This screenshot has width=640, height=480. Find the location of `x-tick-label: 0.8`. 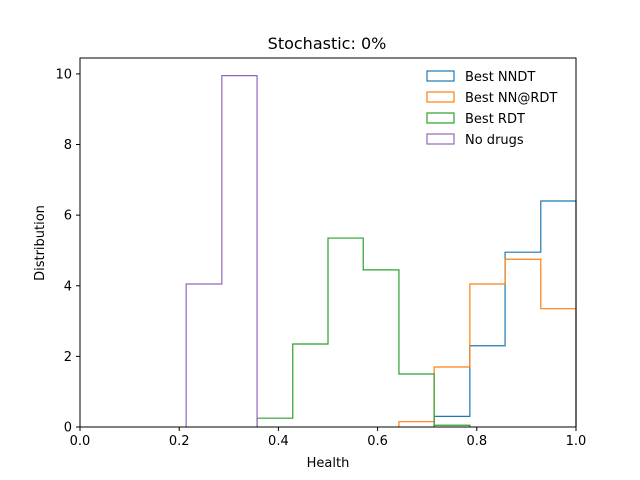

x-tick-label: 0.8 is located at coordinates (476, 441).